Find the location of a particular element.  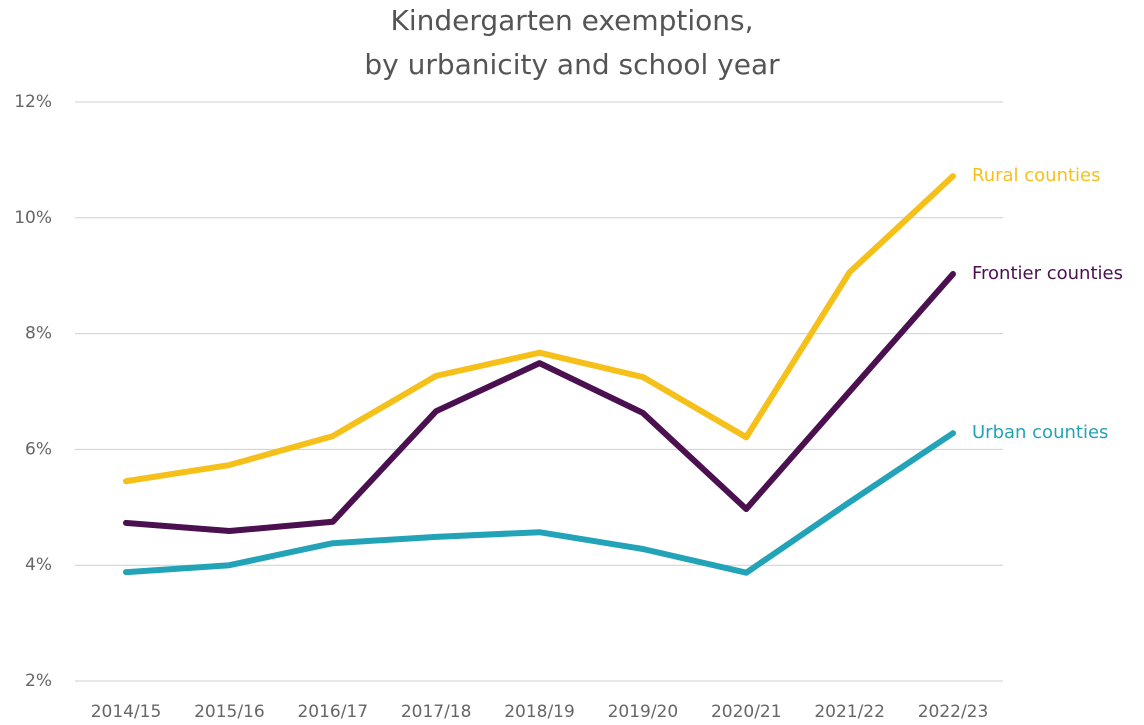

y-tick-label: 4% is located at coordinates (38, 565).